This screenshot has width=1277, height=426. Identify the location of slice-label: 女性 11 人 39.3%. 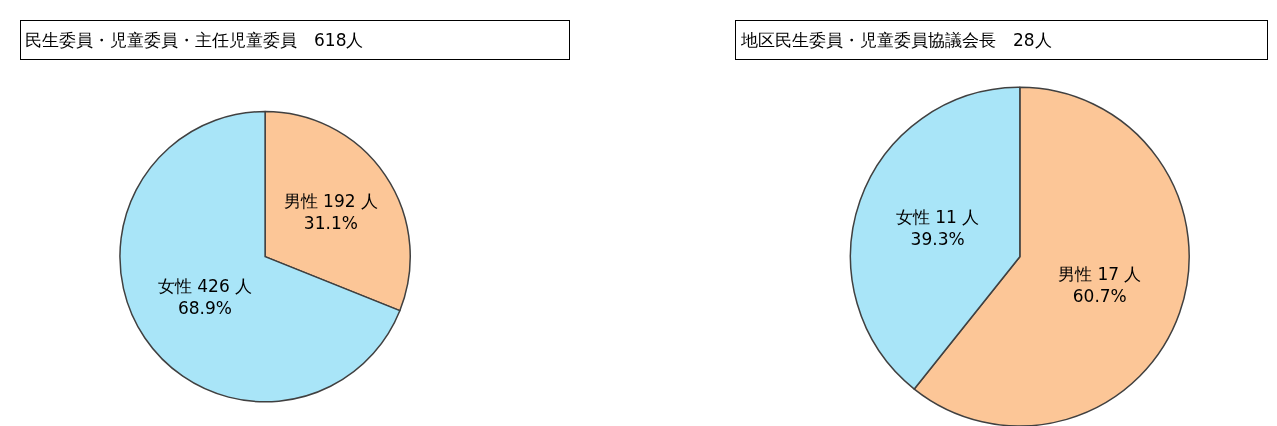
(937, 227).